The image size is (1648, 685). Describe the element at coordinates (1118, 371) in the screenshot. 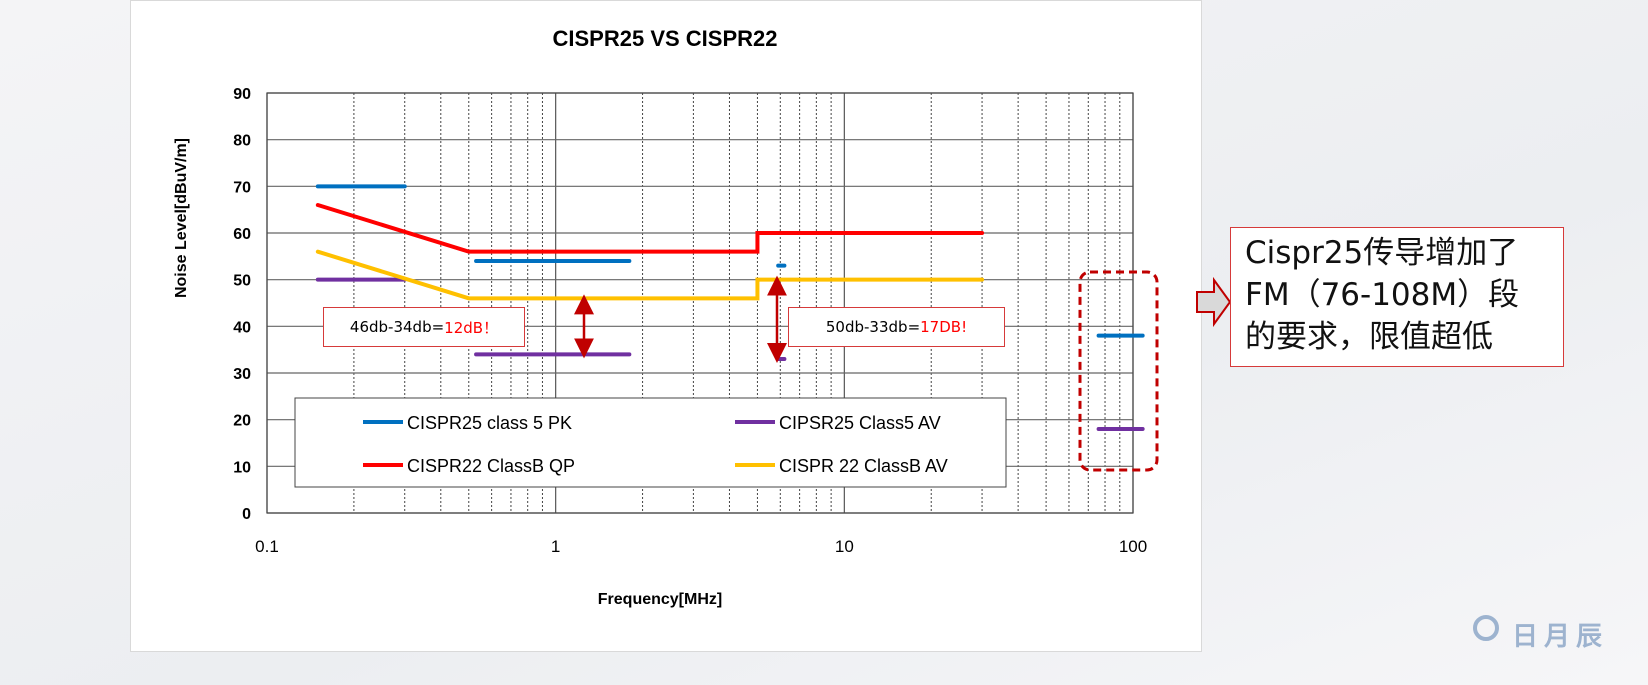

I see `fm-band-highlight` at that location.